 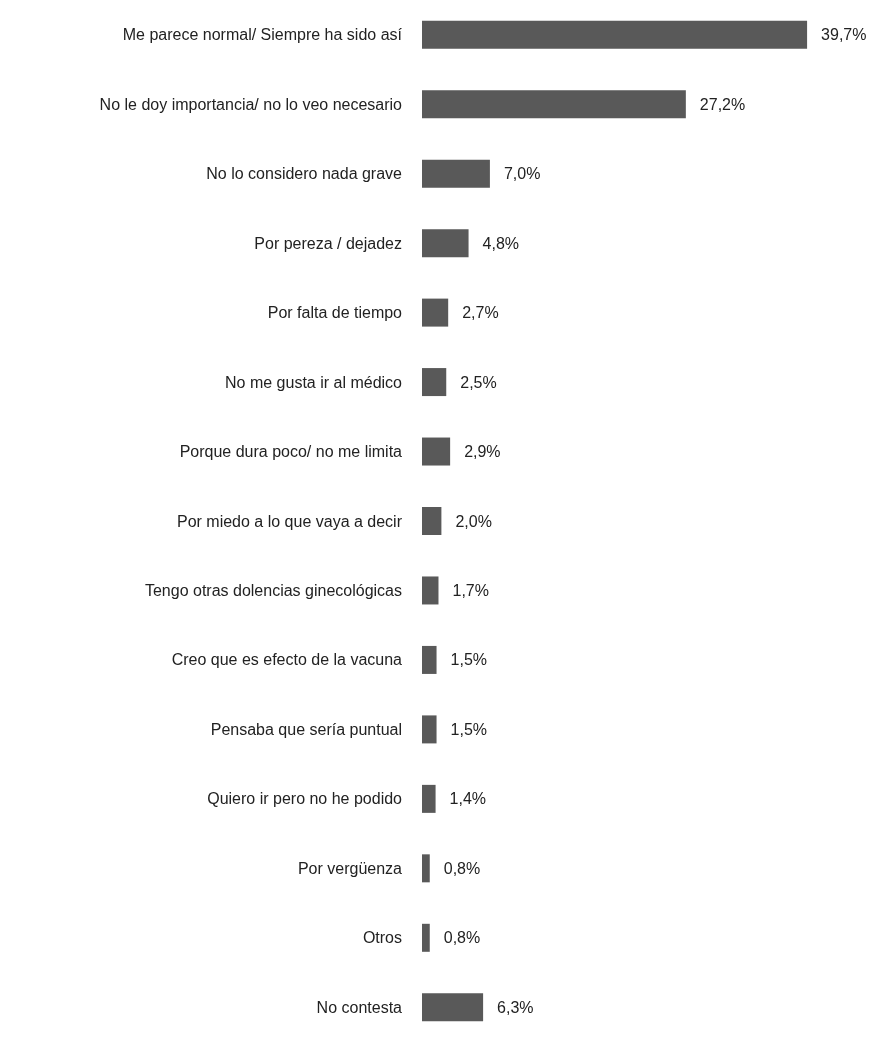 I want to click on data-label: 6,3%, so click(x=515, y=1007).